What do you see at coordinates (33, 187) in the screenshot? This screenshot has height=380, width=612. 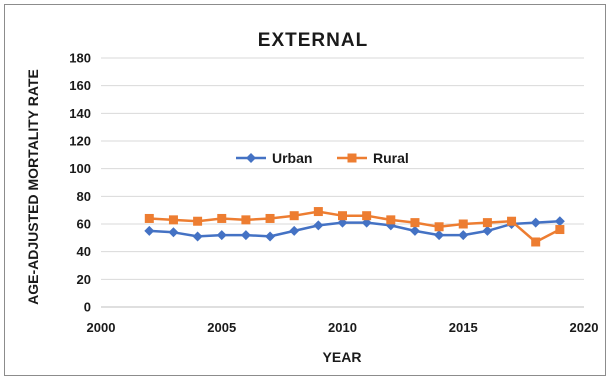 I see `y-axis-title: AGE-ADJUSTED MORTALITY RATE` at bounding box center [33, 187].